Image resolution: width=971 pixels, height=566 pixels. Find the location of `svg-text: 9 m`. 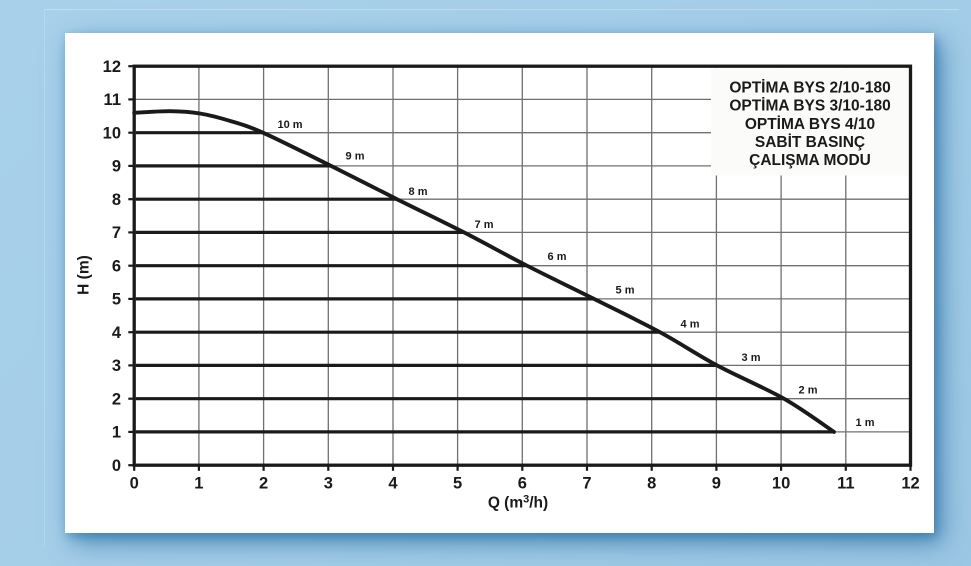

svg-text: 9 m is located at coordinates (355, 156).